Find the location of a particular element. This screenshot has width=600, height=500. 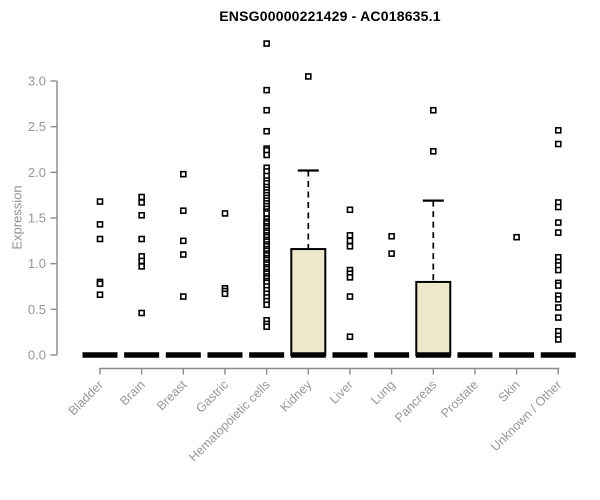

y-tick-label: 3.0 is located at coordinates (37, 81).